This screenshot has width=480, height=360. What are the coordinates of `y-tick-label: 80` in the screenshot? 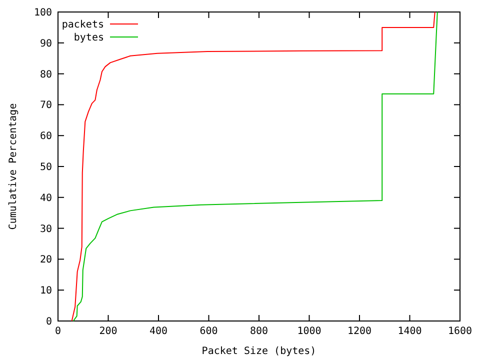 It's located at (46, 74).